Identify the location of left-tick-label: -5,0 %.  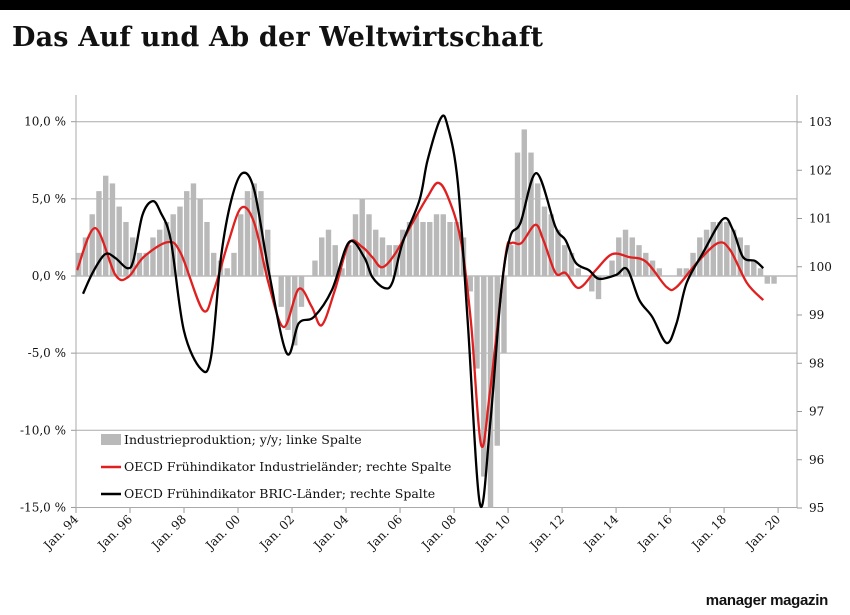
(47, 353).